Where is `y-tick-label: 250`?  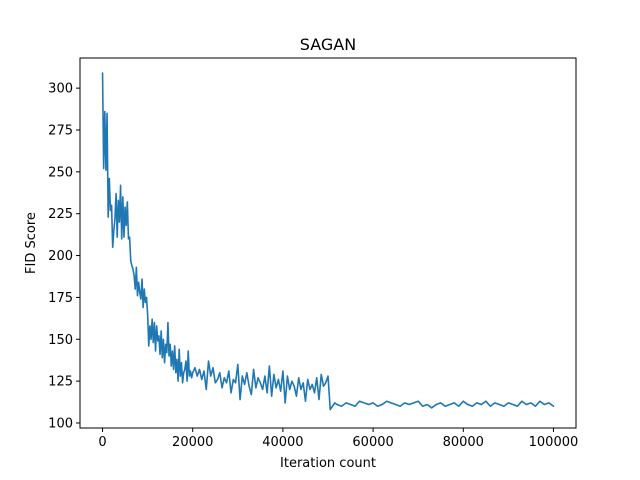
y-tick-label: 250 is located at coordinates (60, 172).